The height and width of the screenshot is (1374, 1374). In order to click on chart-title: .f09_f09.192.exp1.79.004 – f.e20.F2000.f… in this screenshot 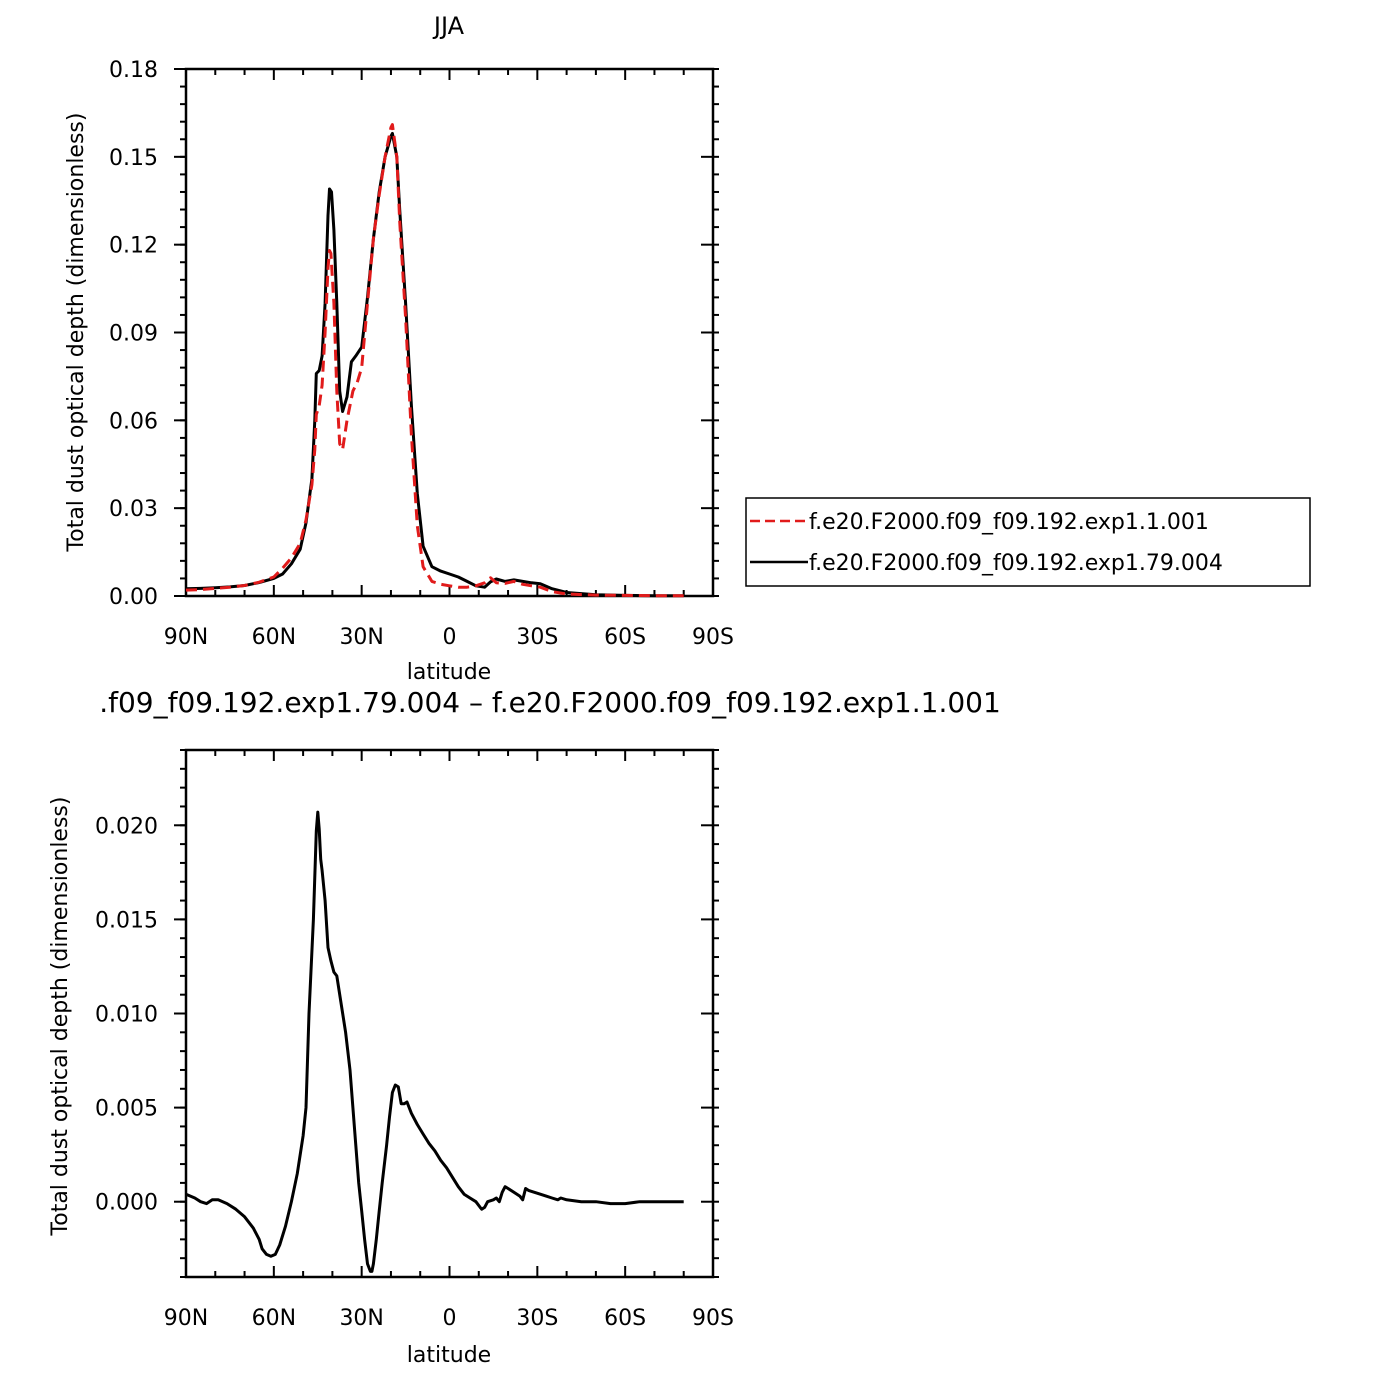, I will do `click(550, 702)`.